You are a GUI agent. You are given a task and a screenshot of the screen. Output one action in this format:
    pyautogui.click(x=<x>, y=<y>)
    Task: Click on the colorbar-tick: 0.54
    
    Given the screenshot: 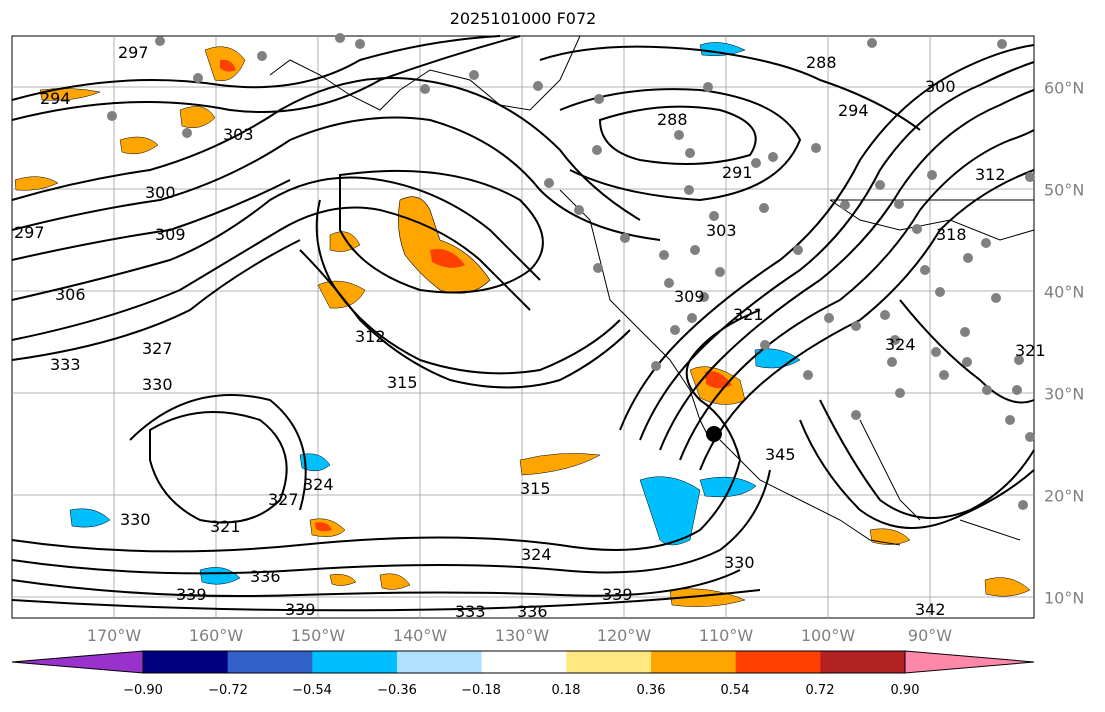 What is the action you would take?
    pyautogui.click(x=735, y=690)
    